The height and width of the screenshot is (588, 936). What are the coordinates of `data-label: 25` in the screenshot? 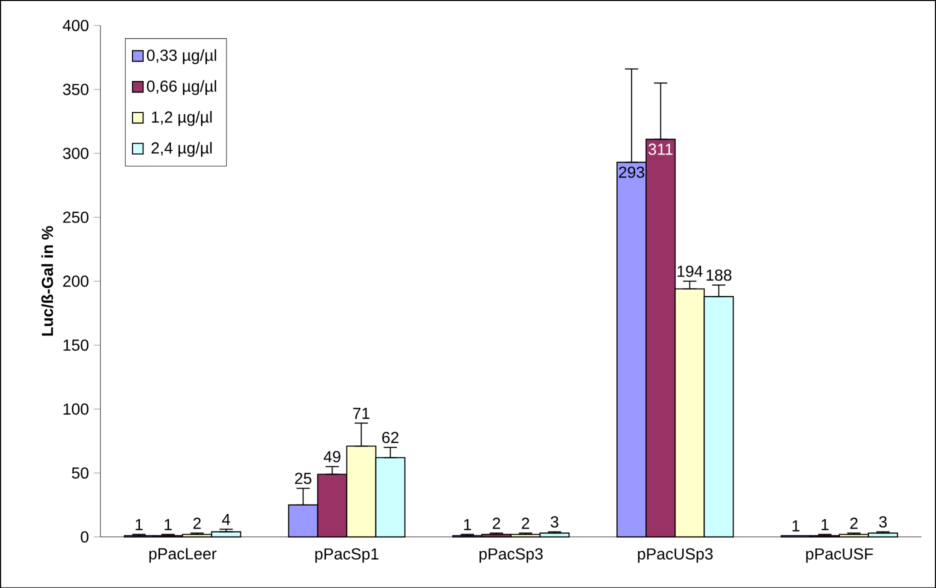 It's located at (303, 478).